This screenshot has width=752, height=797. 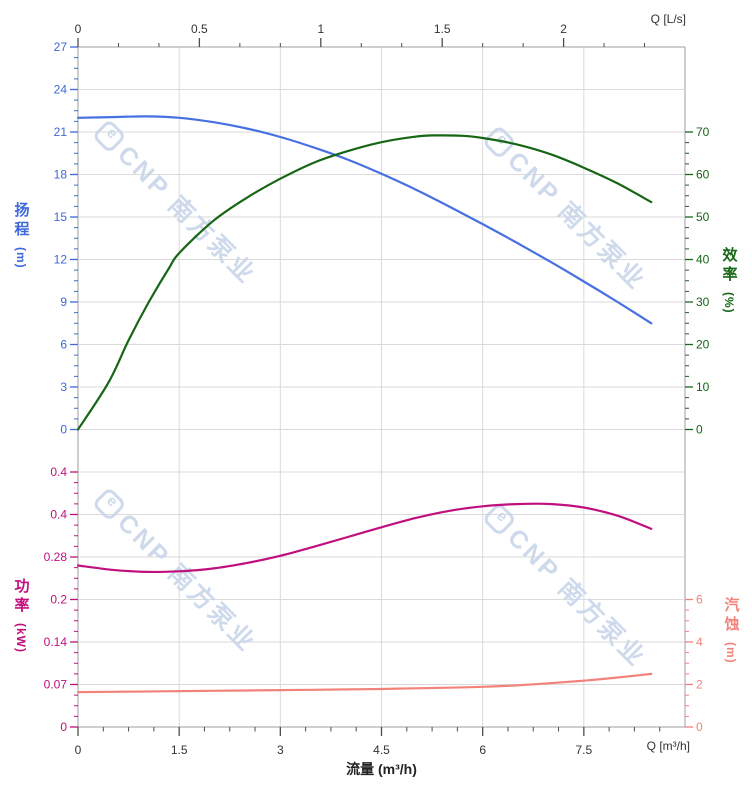 I want to click on efficiency-axis-tick-label: 60, so click(x=703, y=175).